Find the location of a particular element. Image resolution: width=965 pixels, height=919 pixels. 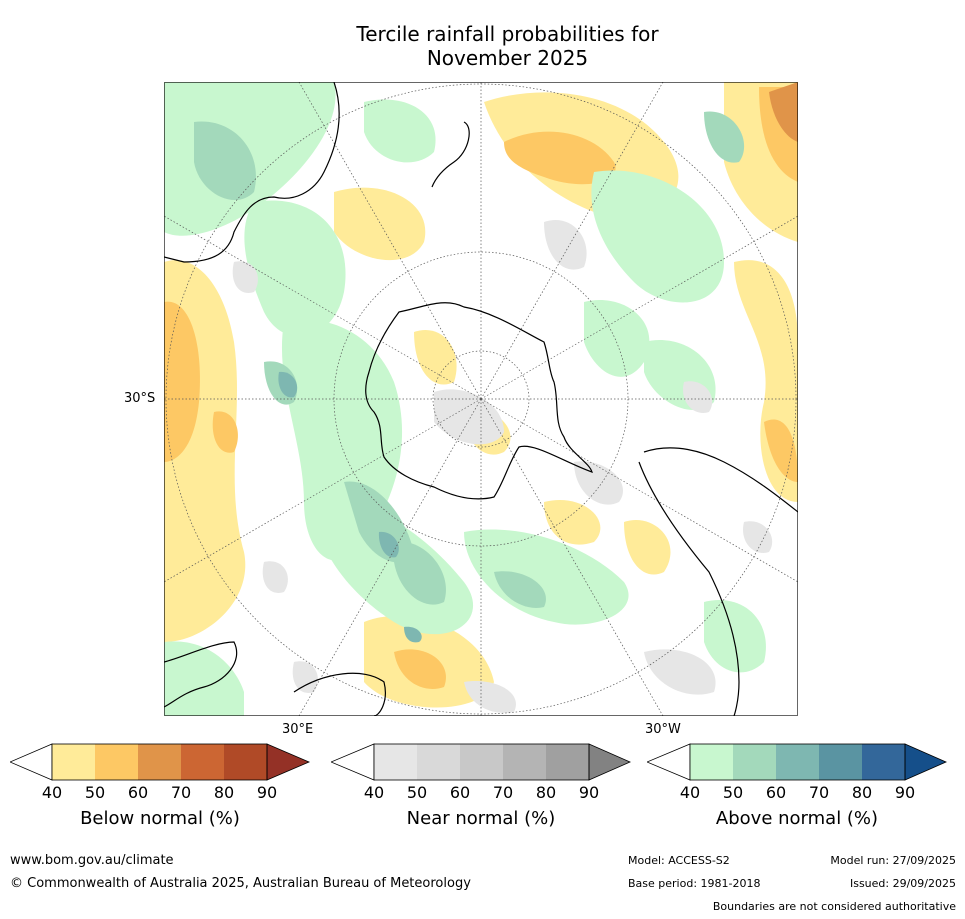

colorbar-above-tick: 60 is located at coordinates (776, 792).